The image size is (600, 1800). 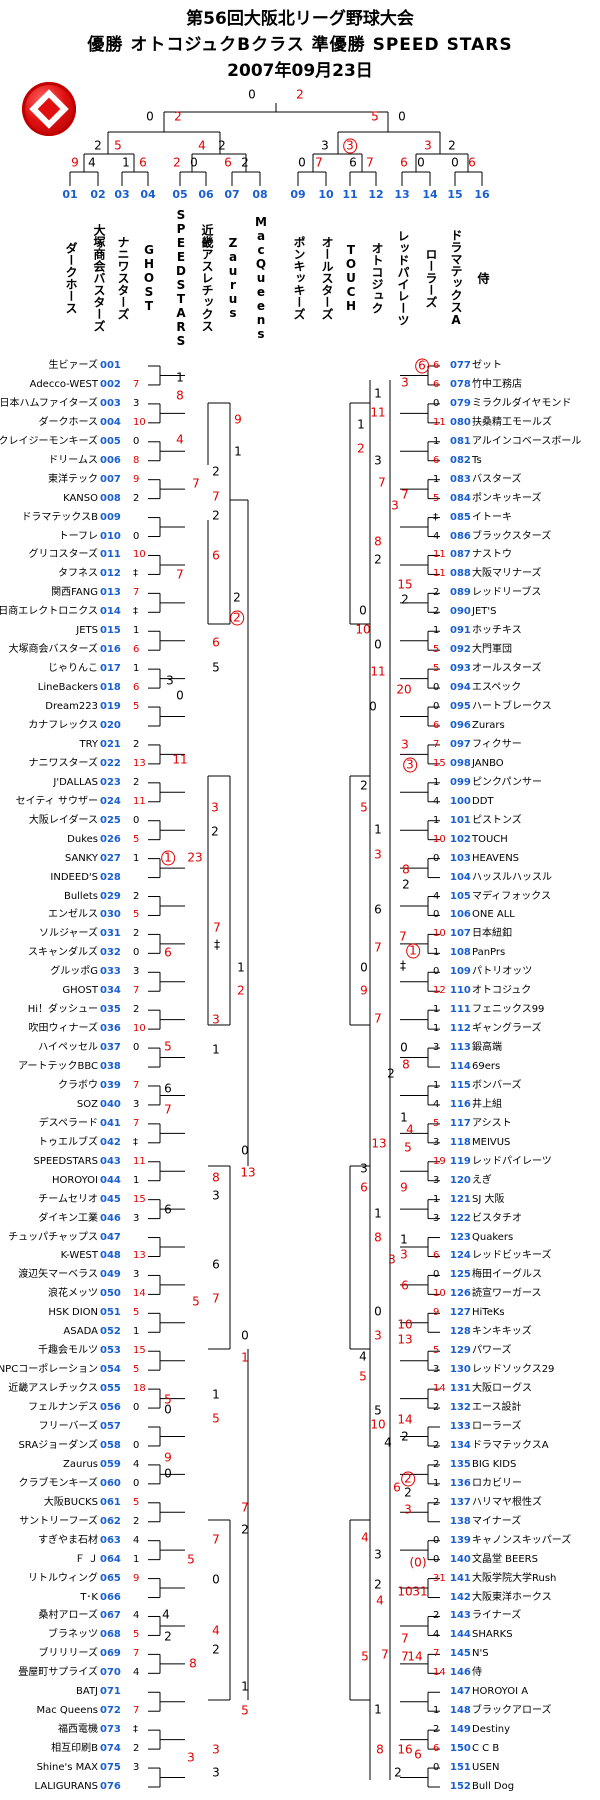 I want to click on team-number: 13, so click(x=402, y=194).